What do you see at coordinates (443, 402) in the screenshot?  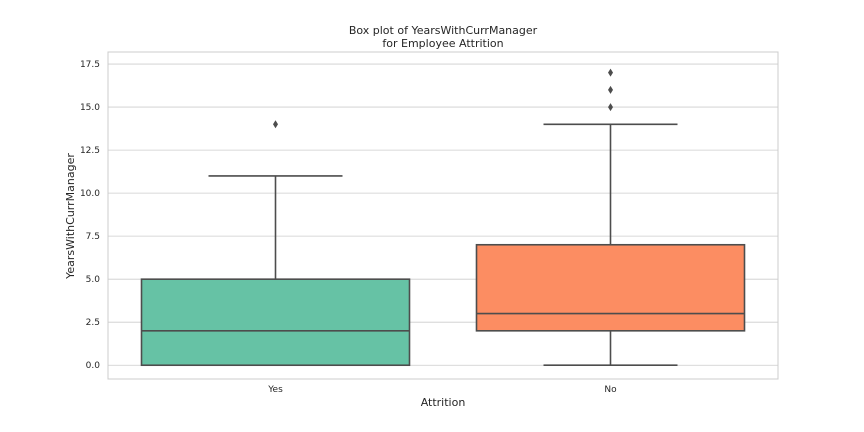 I see `x-axis-label: Attrition` at bounding box center [443, 402].